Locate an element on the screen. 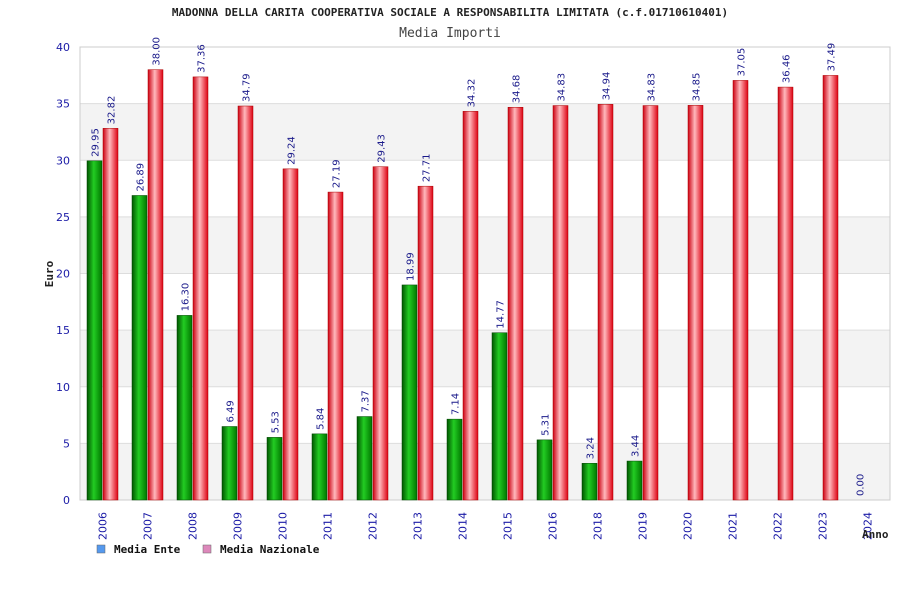 Image resolution: width=900 pixels, height=600 pixels. y-tick-label: 35 is located at coordinates (63, 104).